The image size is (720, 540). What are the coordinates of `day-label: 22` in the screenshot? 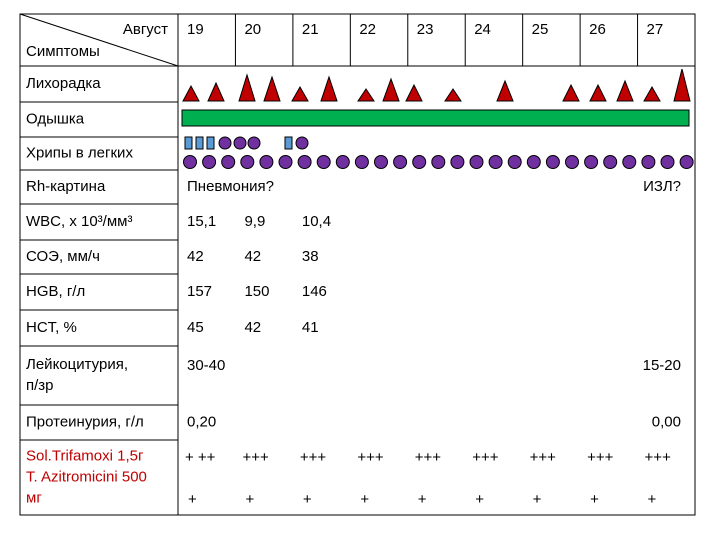 It's located at (367, 29).